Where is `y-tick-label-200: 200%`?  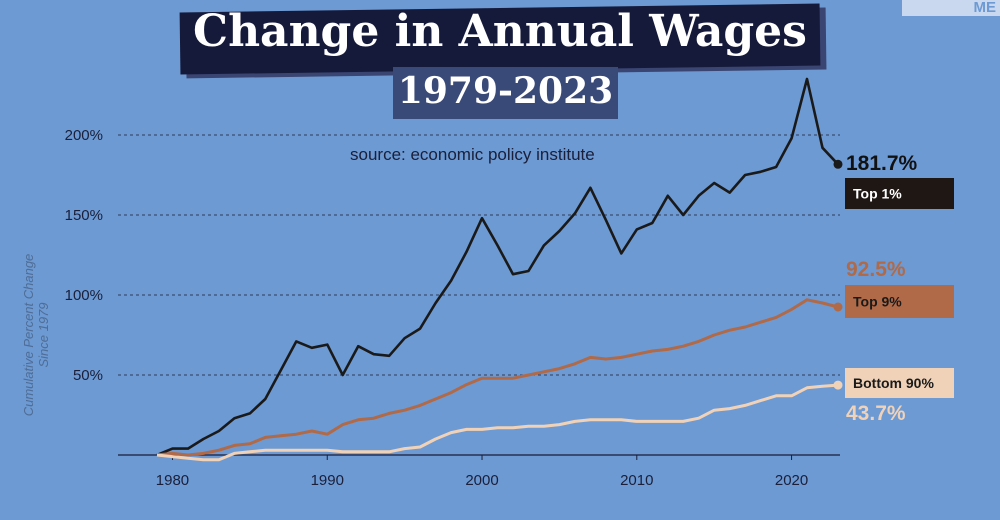 y-tick-label-200: 200% is located at coordinates (84, 135).